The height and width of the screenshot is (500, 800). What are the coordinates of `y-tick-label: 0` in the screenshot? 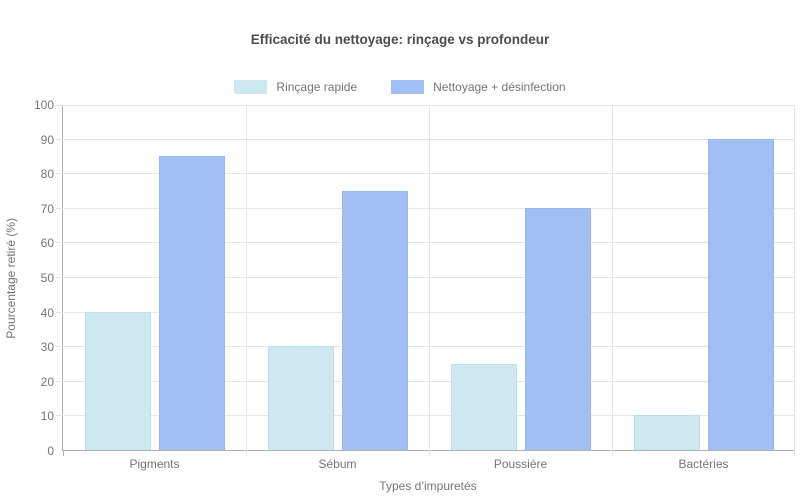 It's located at (50, 451).